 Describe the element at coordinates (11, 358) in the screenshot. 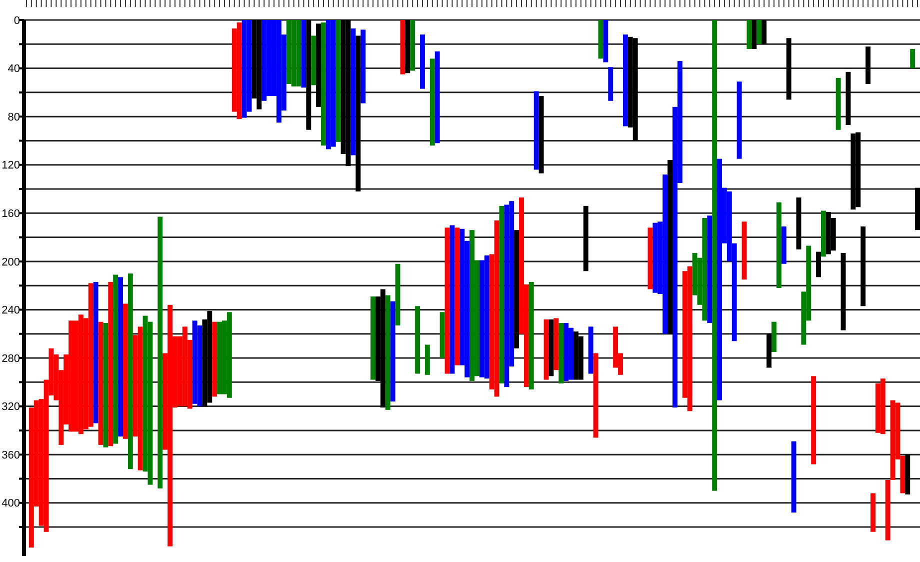

I see `y-tick-label: 280` at that location.